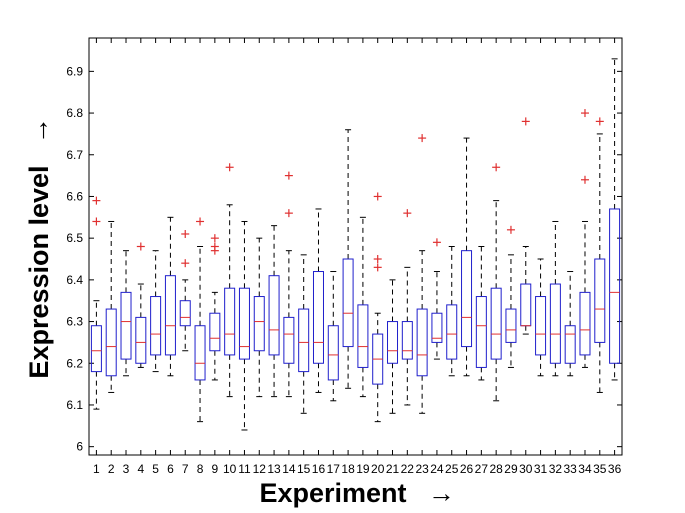  What do you see at coordinates (422, 469) in the screenshot?
I see `x-tick-label: 23` at bounding box center [422, 469].